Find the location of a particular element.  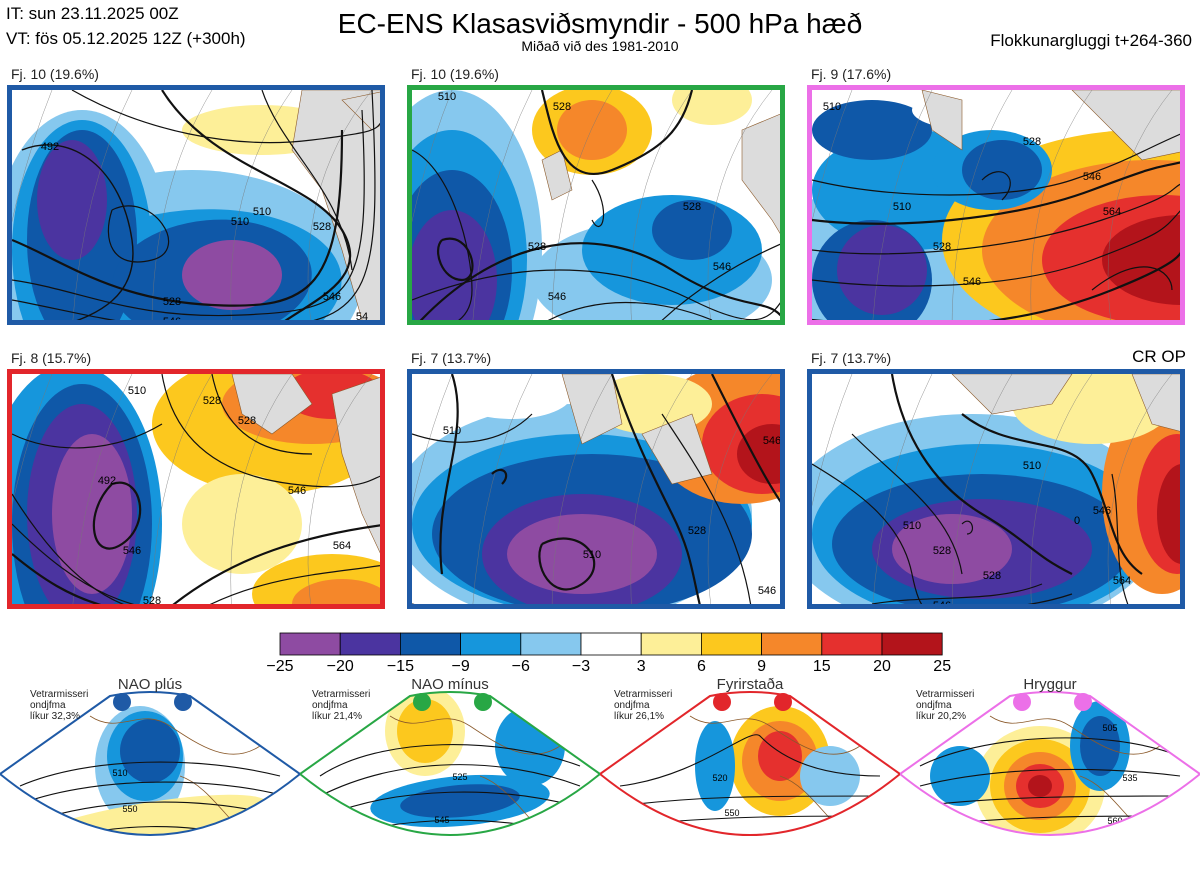

colorbar-tick: 9 is located at coordinates (761, 666).